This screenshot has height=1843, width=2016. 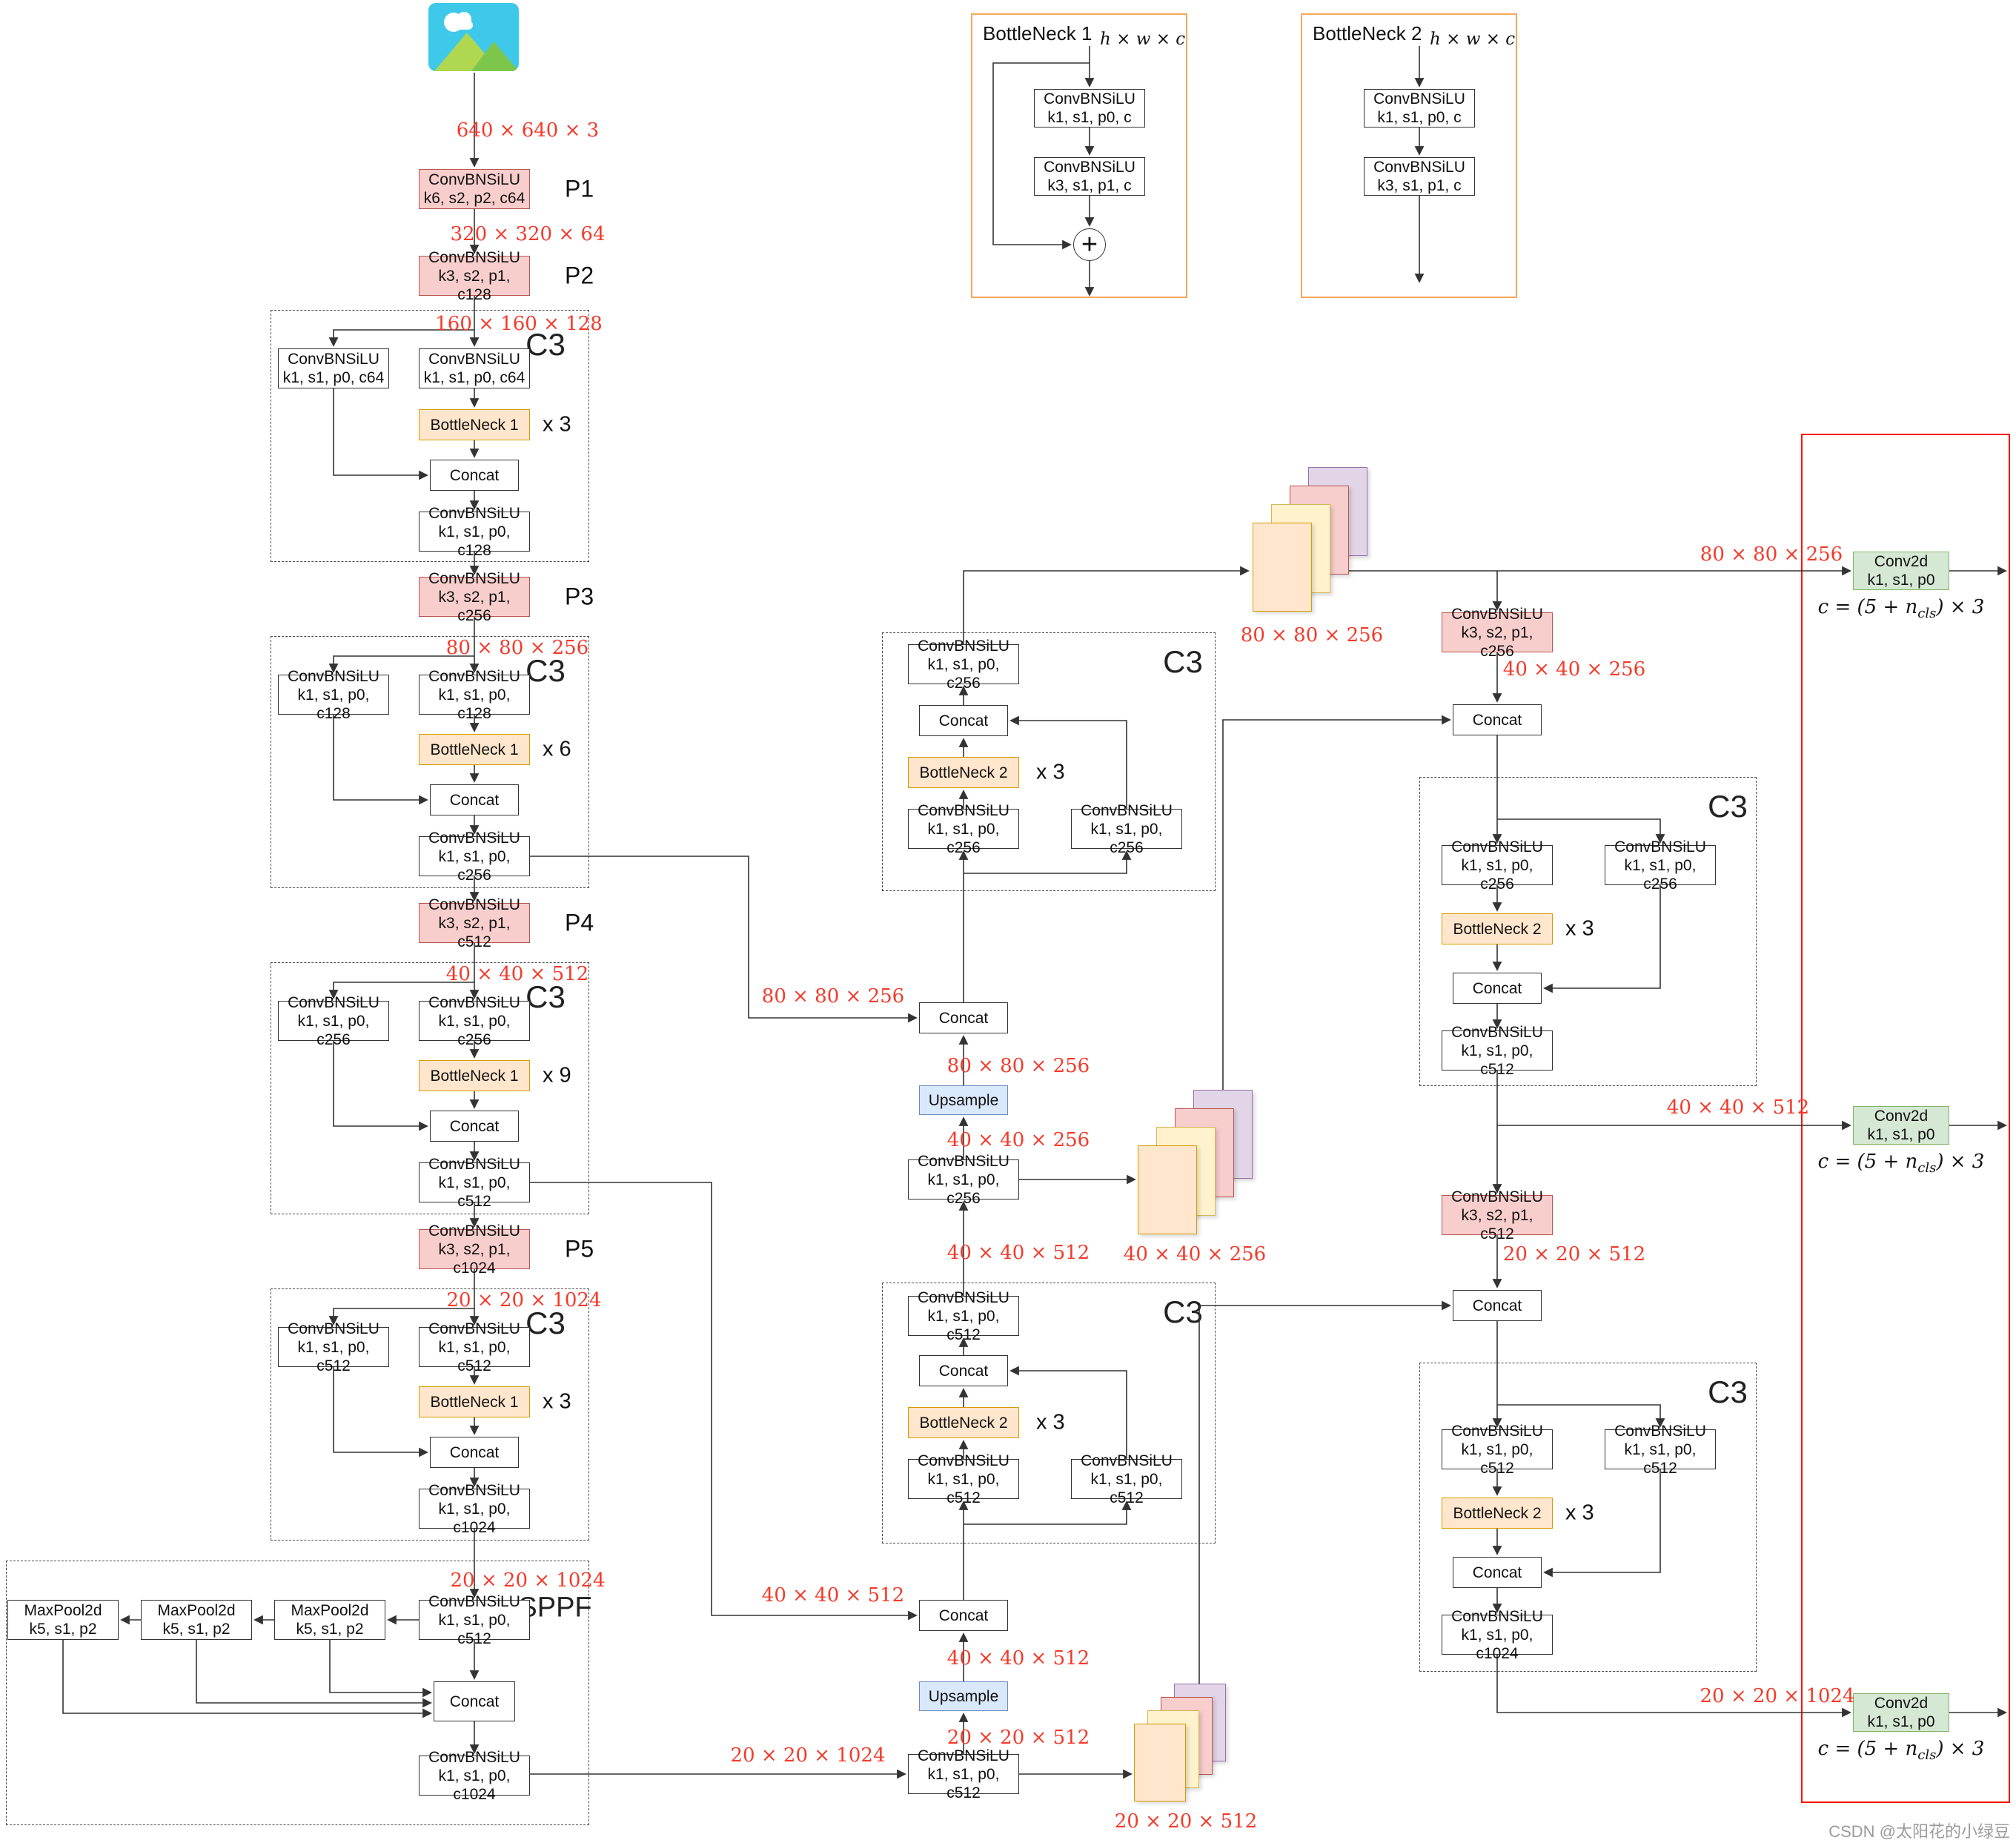 I want to click on sppf-maxpool-3: MaxPool2d k5, s1, p2, so click(x=330, y=1620).